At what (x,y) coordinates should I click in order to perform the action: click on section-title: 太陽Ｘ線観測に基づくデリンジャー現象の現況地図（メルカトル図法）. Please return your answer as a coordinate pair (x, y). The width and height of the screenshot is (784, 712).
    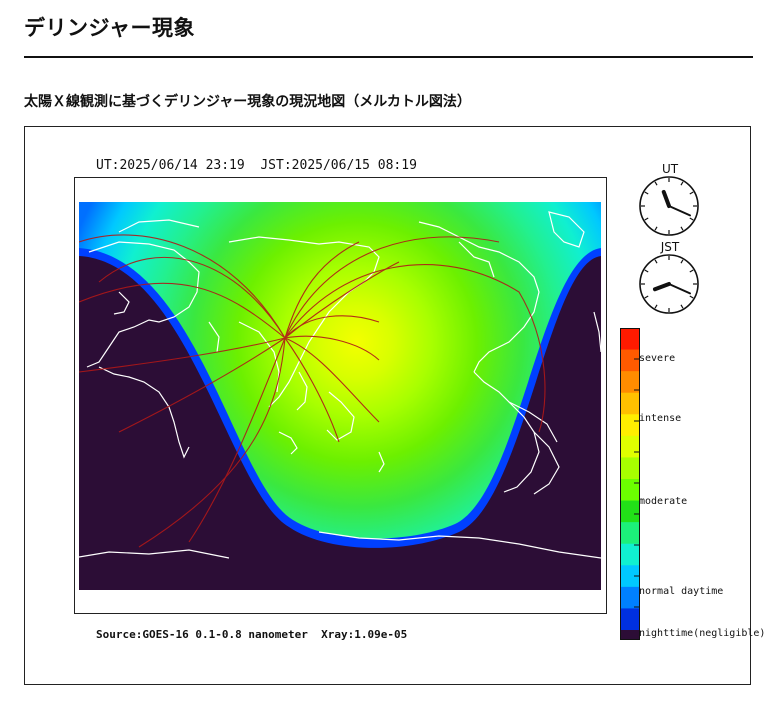
    Looking at the image, I should click on (247, 102).